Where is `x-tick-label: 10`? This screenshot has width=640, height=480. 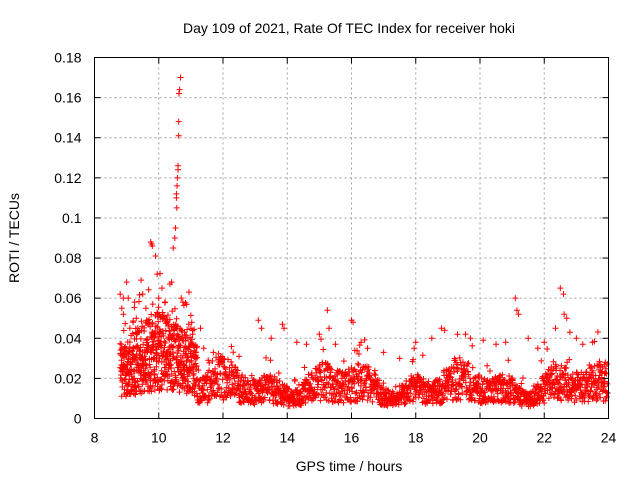
x-tick-label: 10 is located at coordinates (159, 438).